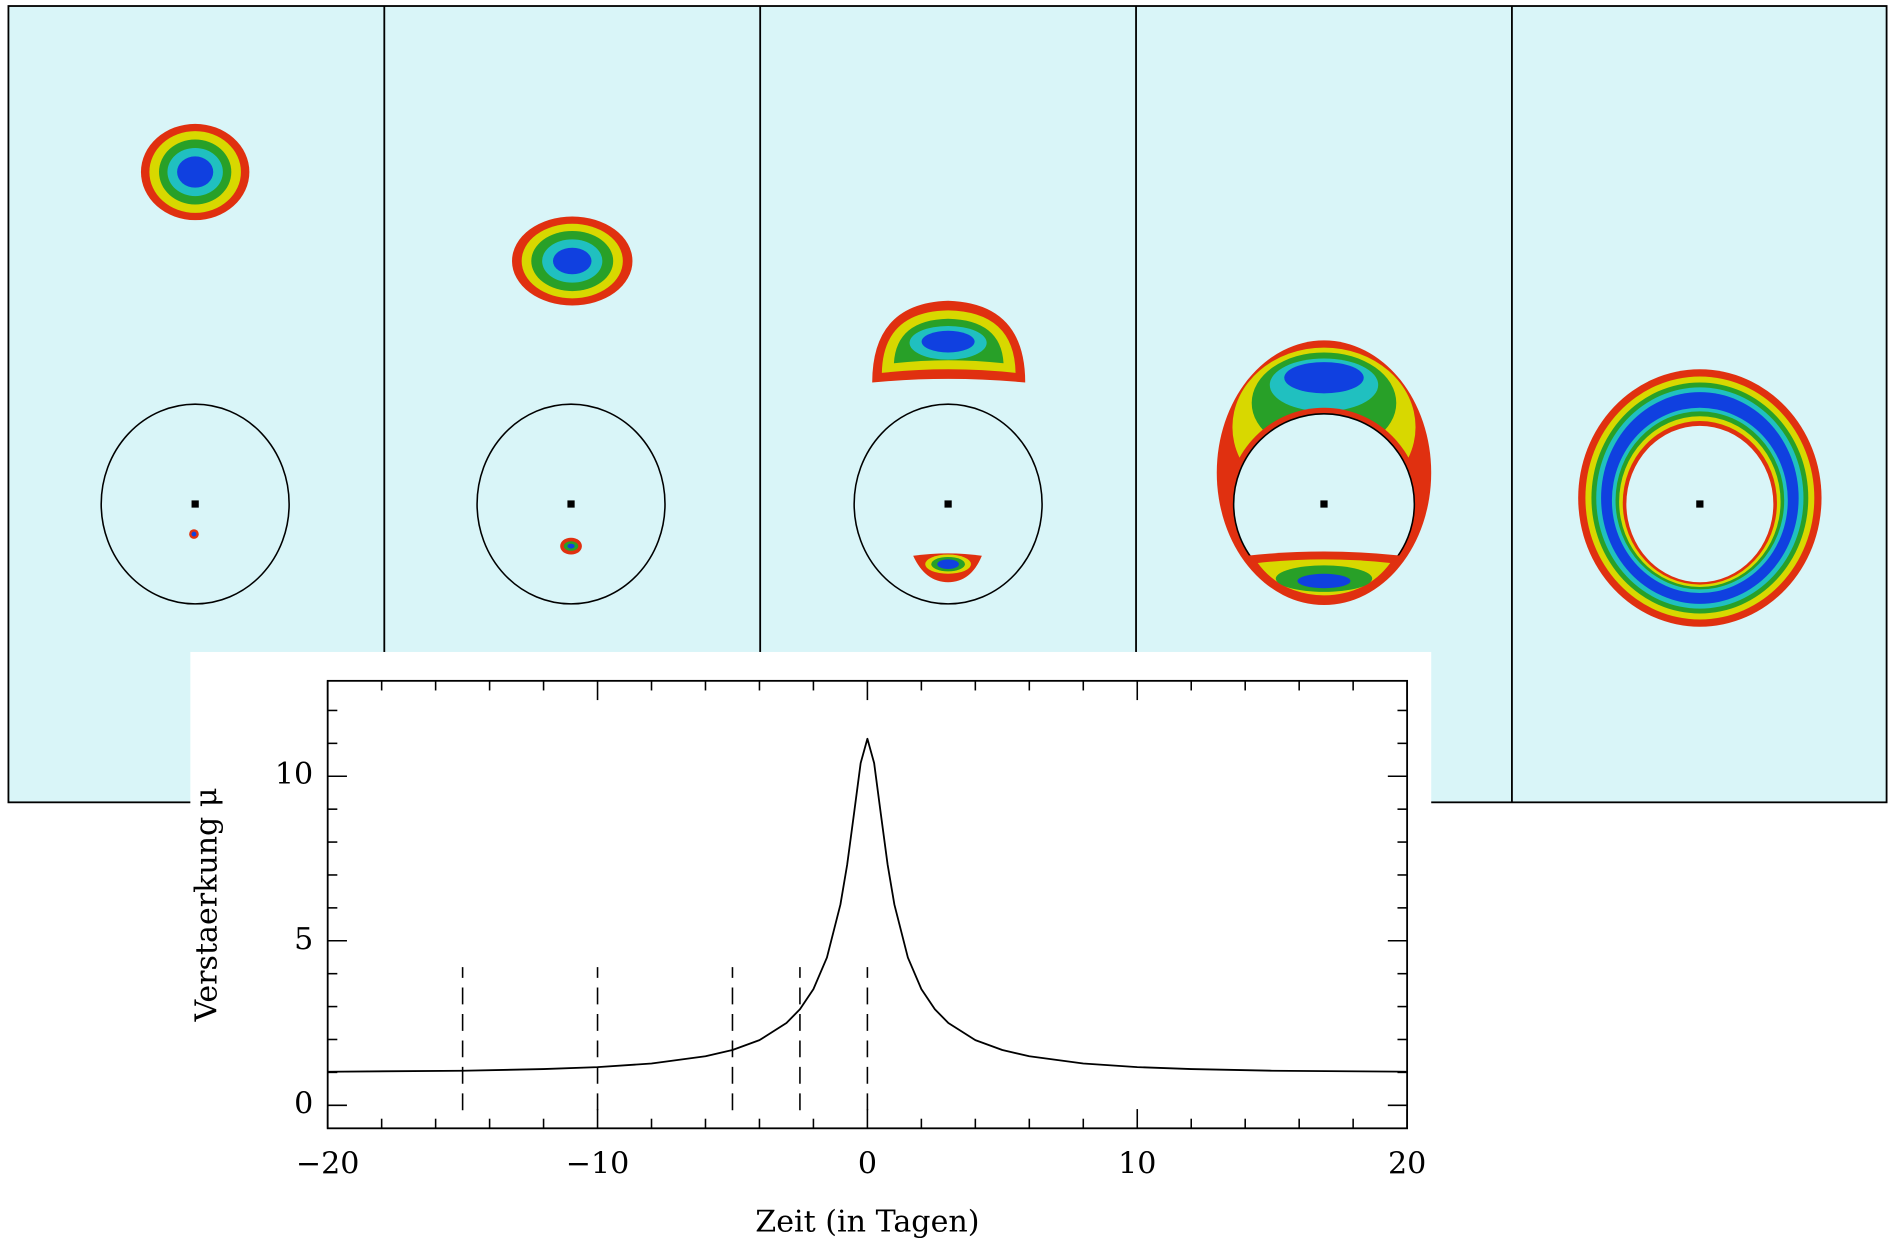 Image resolution: width=1889 pixels, height=1245 pixels. Describe the element at coordinates (1137, 1164) in the screenshot. I see `x-tick-label: 10` at that location.